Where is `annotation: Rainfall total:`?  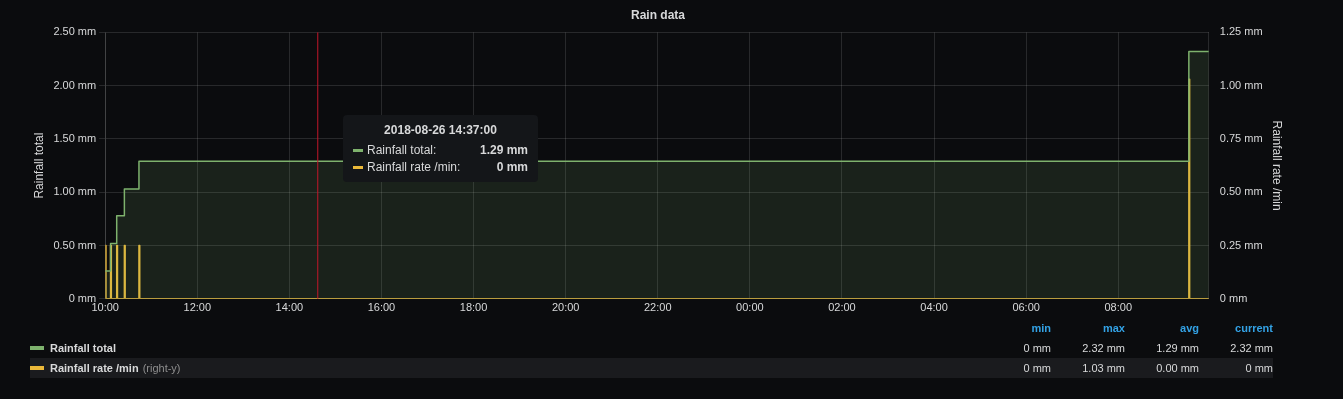
annotation: Rainfall total: is located at coordinates (402, 150).